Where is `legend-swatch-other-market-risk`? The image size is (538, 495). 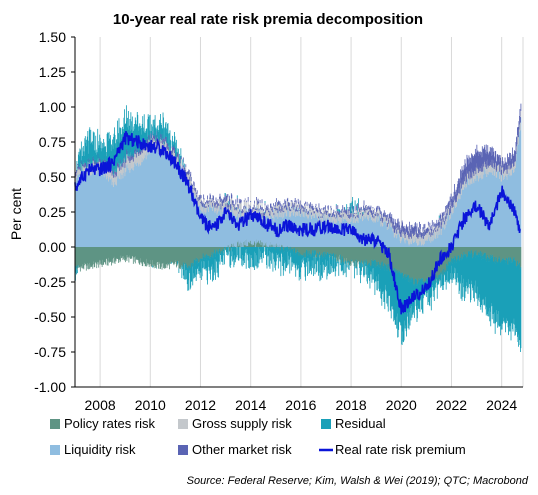
legend-swatch-other-market-risk is located at coordinates (183, 450).